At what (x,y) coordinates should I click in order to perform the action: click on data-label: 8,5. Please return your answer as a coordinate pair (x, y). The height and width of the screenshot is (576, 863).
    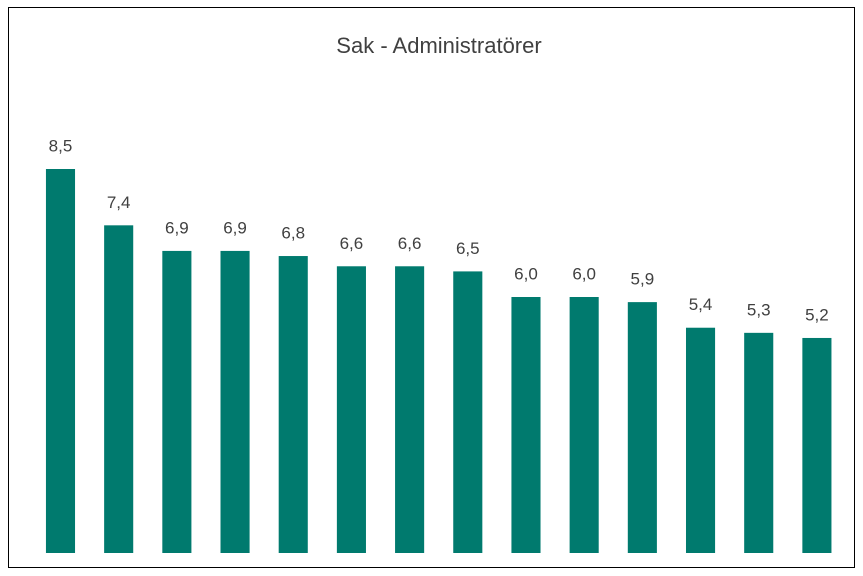
    Looking at the image, I should click on (61, 145).